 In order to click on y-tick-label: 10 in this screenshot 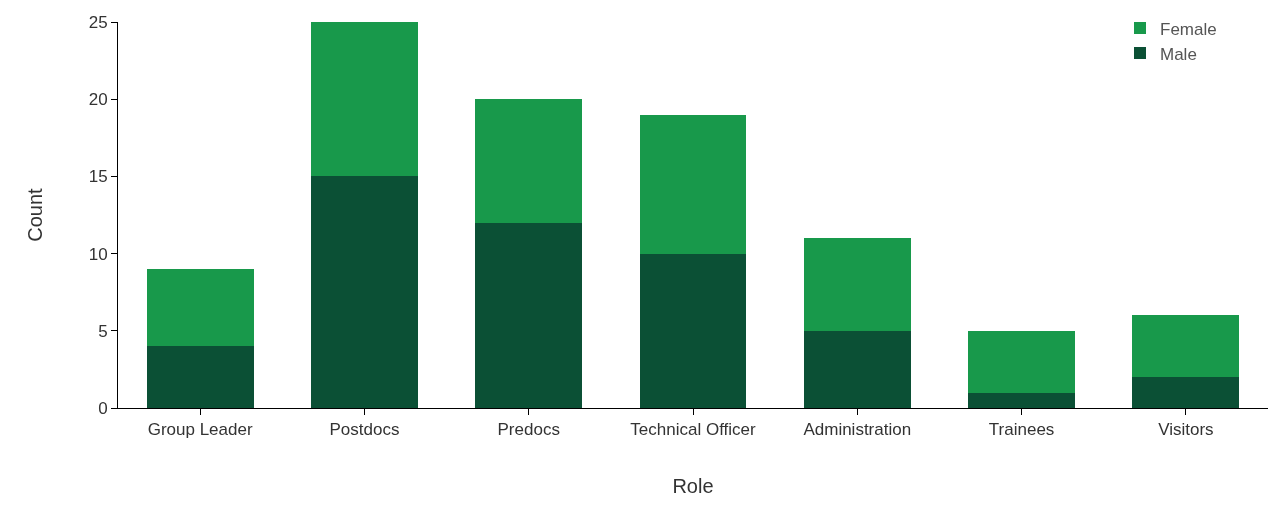, I will do `click(98, 254)`.